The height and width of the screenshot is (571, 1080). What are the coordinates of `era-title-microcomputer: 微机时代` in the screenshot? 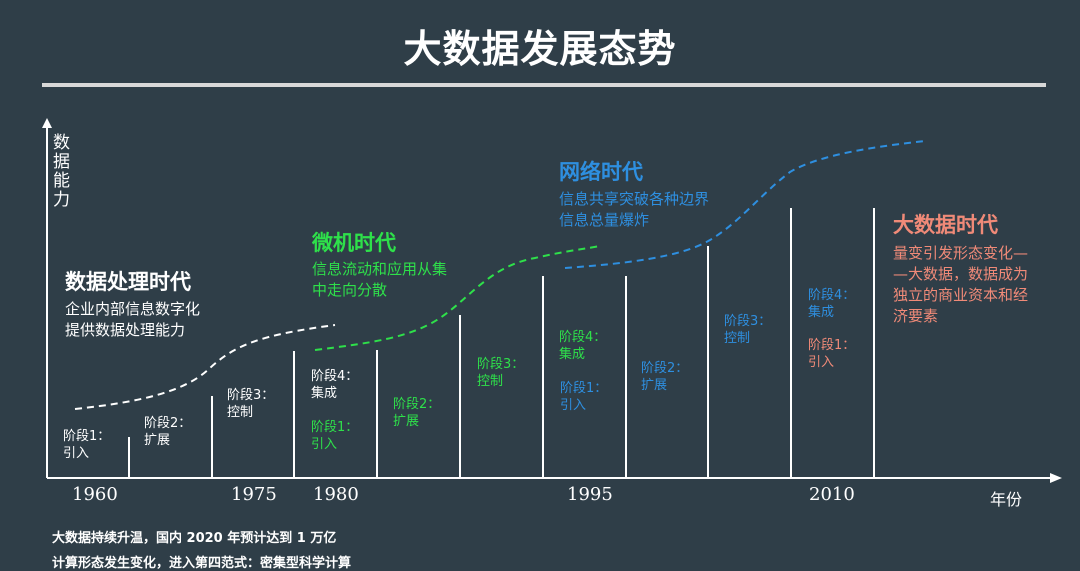 It's located at (354, 243).